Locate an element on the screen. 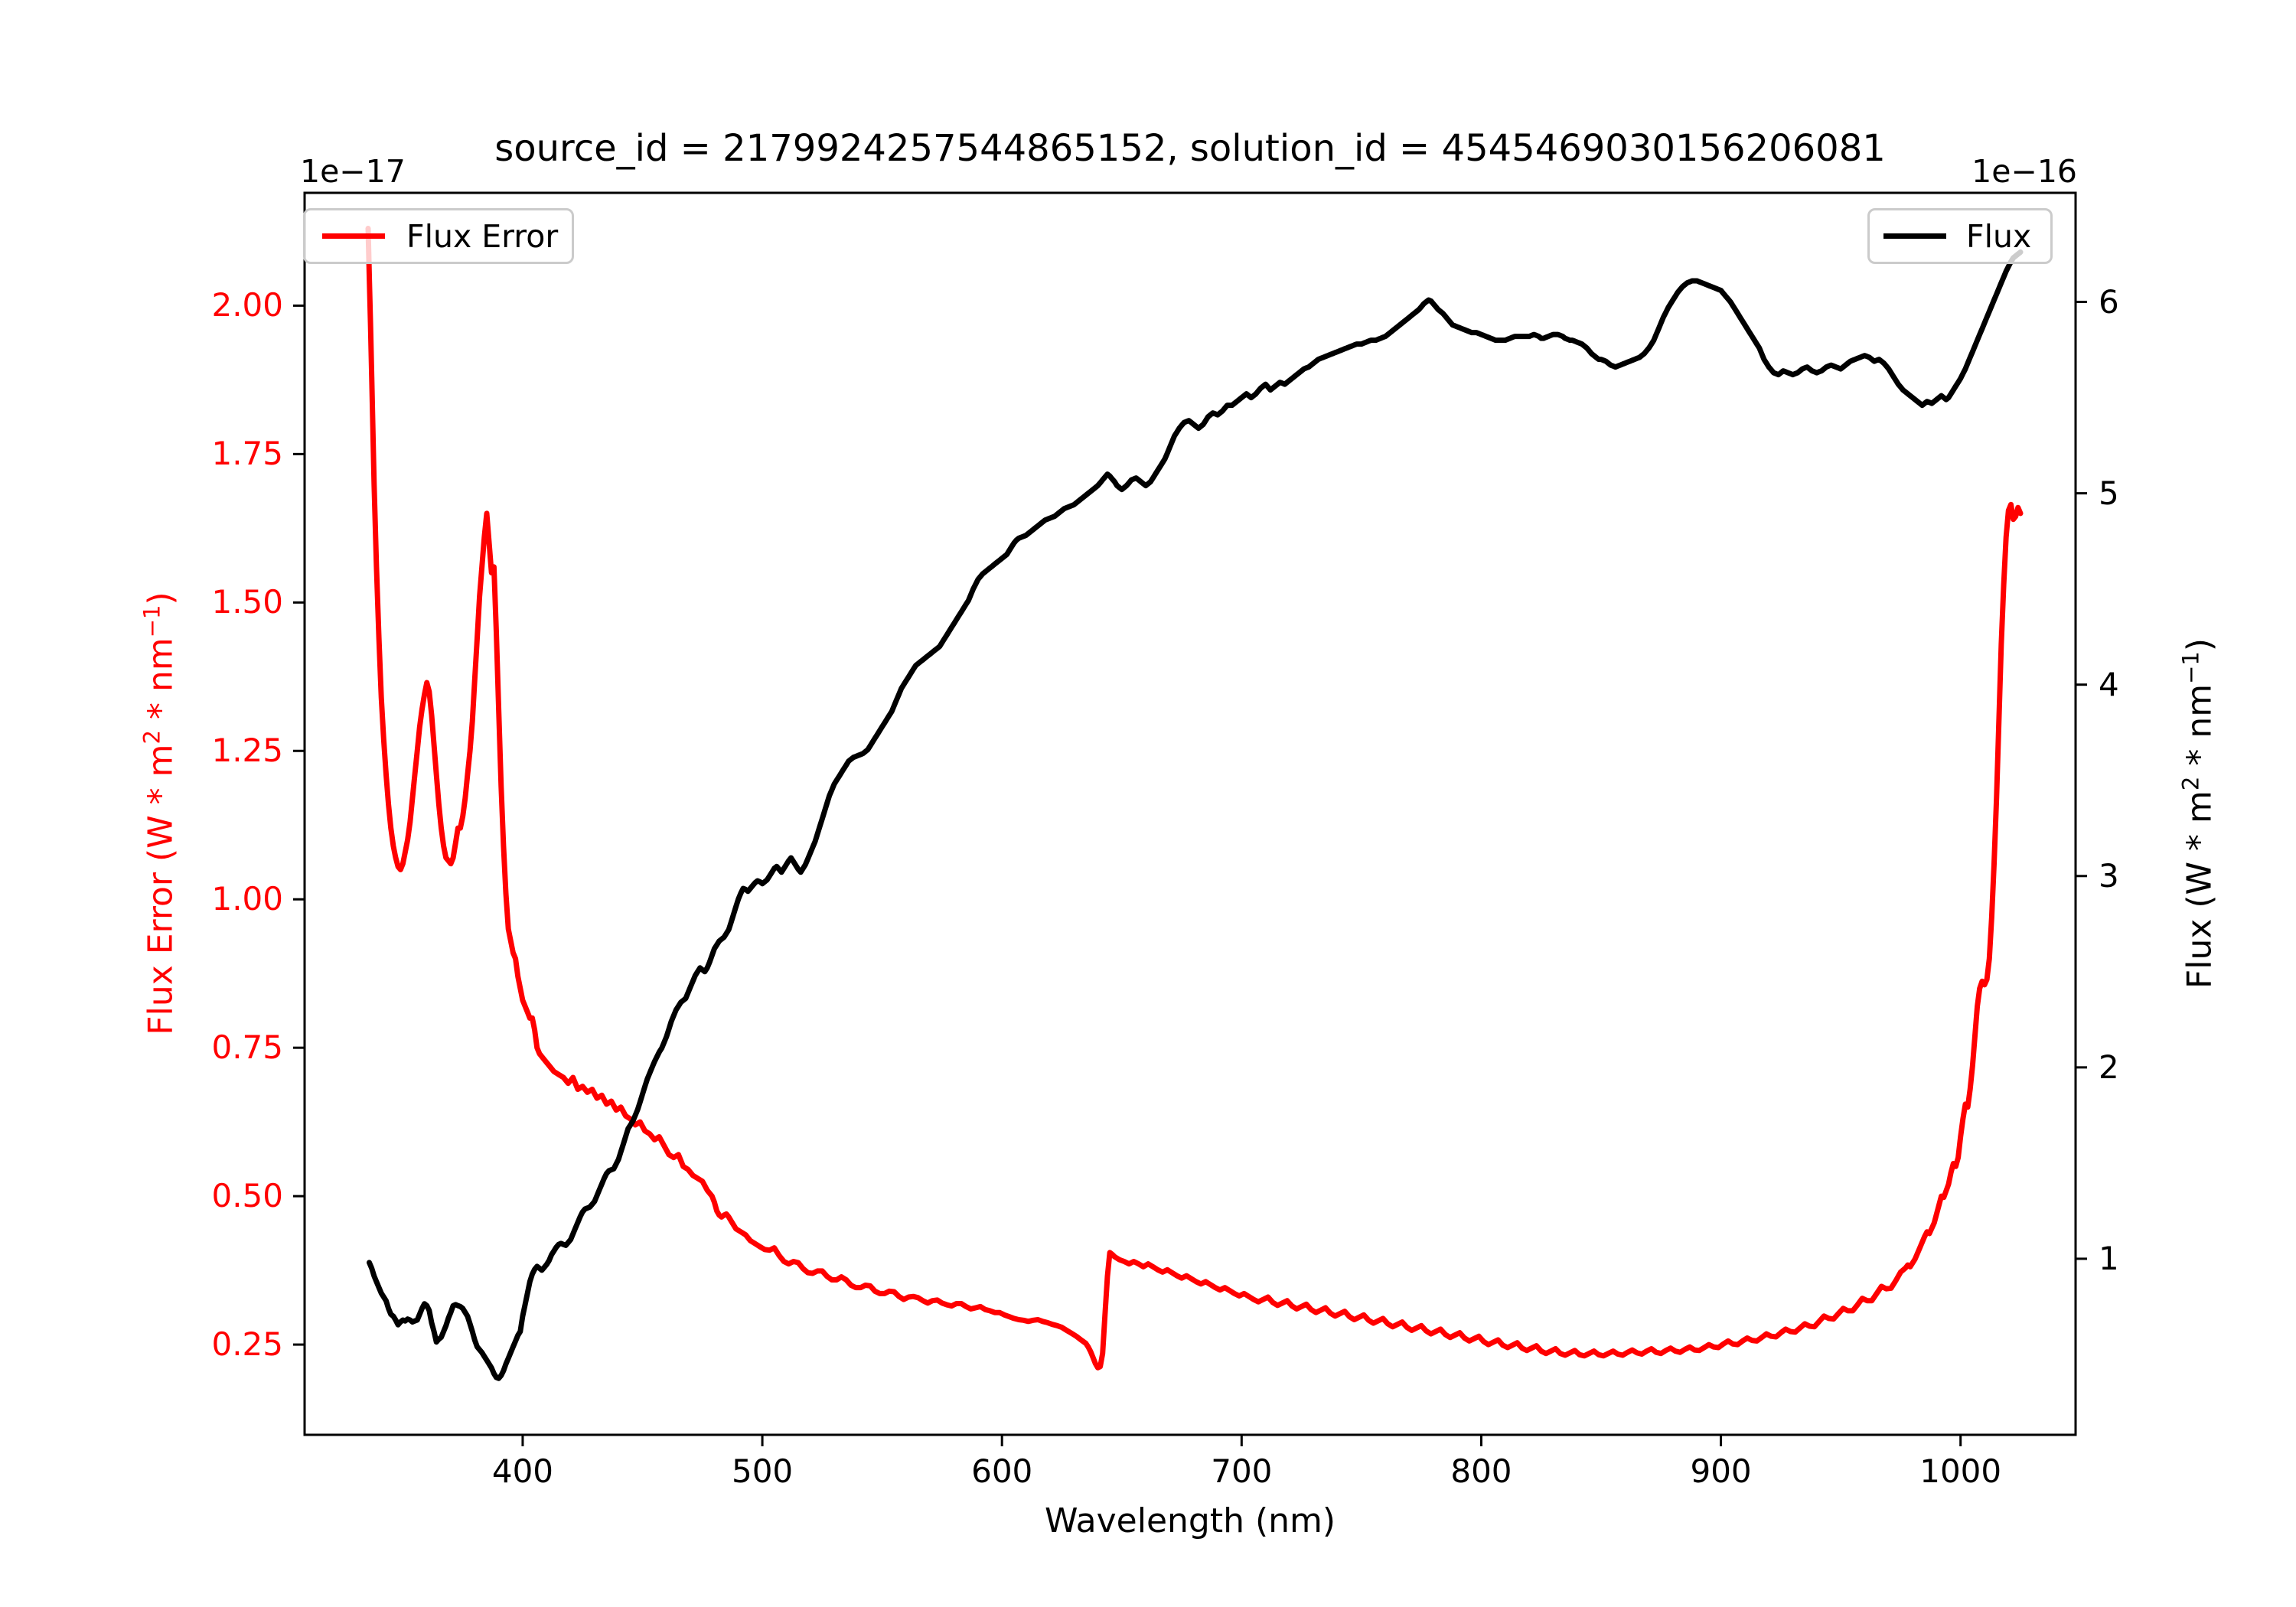 This screenshot has width=2296, height=1607. x-tick-label: 400 is located at coordinates (522, 1471).